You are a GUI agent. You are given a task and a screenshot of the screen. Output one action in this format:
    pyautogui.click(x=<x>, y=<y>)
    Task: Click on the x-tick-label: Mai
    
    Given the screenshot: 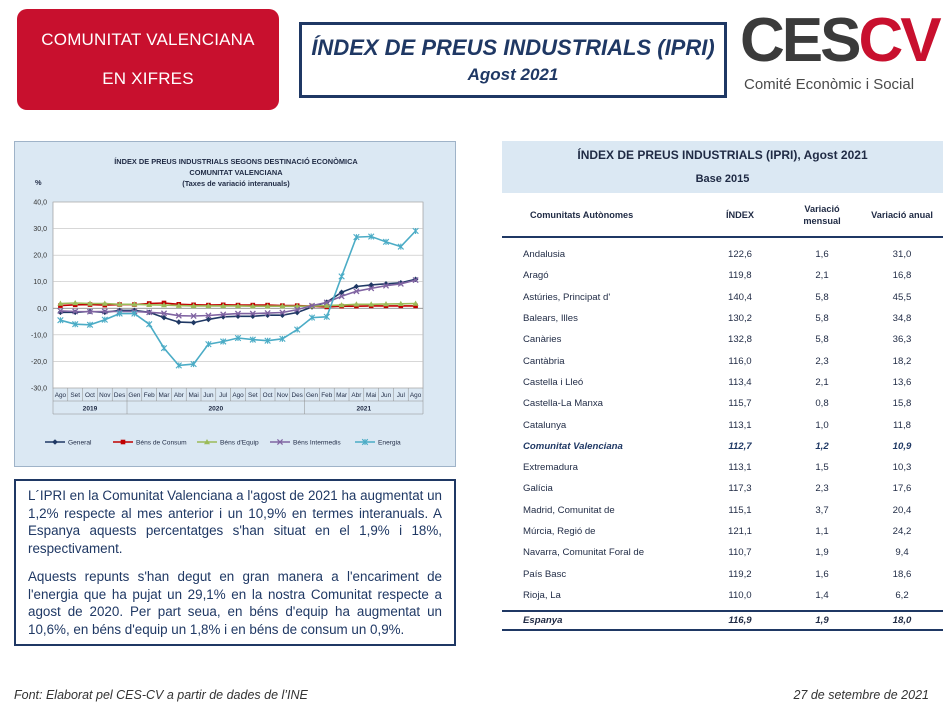 What is the action you would take?
    pyautogui.click(x=371, y=395)
    